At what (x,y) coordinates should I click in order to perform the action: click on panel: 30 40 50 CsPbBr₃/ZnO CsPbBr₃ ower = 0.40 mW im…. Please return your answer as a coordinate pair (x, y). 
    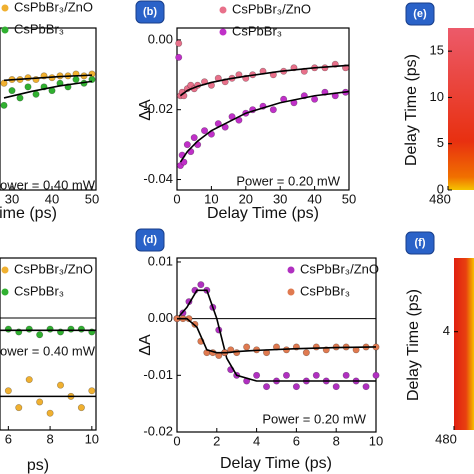
    Looking at the image, I should click on (49, 111).